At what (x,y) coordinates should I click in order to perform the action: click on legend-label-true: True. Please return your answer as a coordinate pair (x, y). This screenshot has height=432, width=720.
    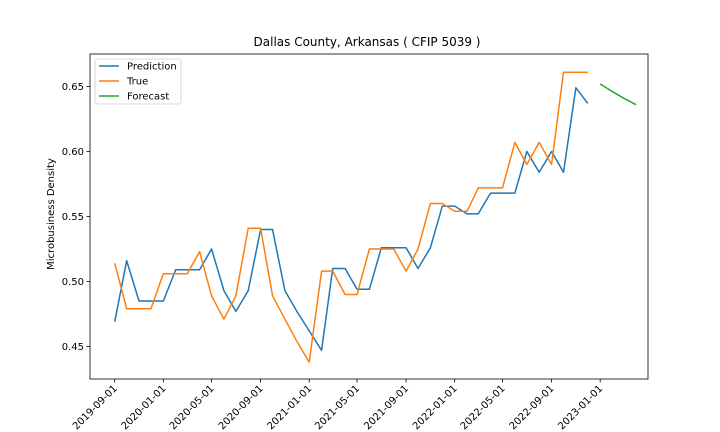
    Looking at the image, I should click on (137, 82).